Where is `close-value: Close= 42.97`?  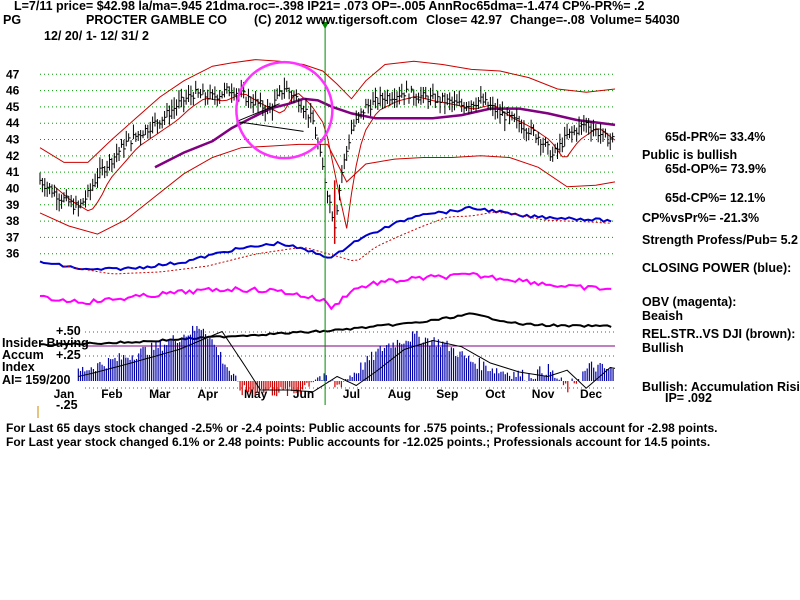
close-value: Close= 42.97 is located at coordinates (464, 20).